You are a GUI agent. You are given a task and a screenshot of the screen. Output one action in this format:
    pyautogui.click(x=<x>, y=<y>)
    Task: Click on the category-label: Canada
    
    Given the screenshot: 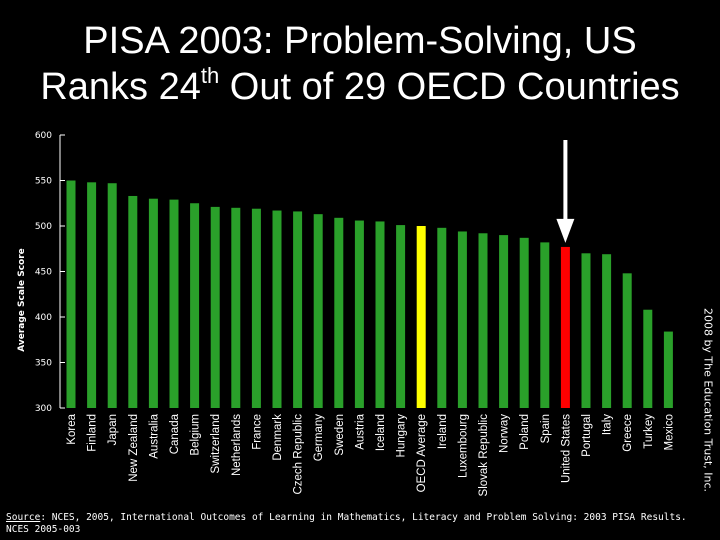 What is the action you would take?
    pyautogui.click(x=175, y=433)
    